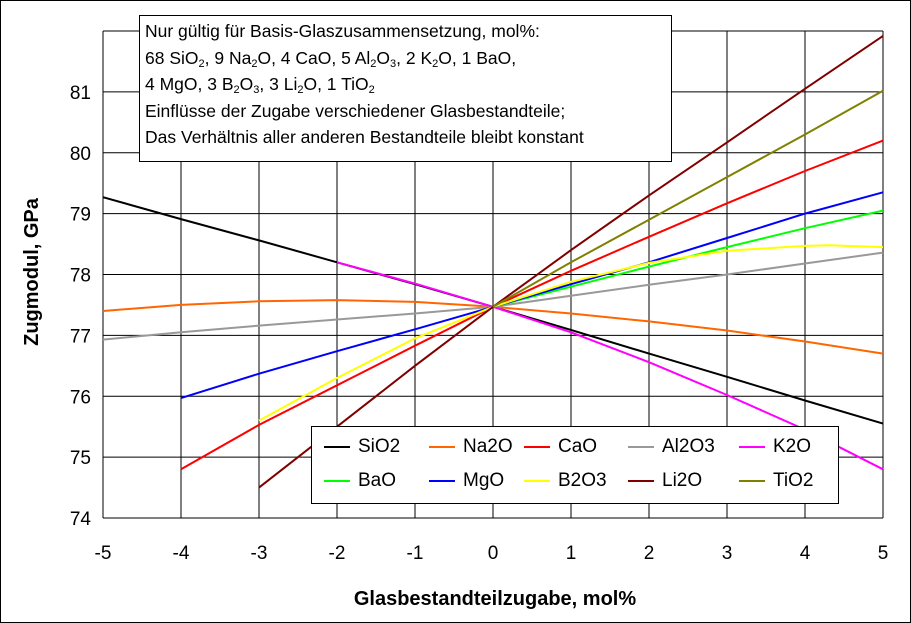 The height and width of the screenshot is (623, 911). I want to click on chart-legend: SiO2 Na2O CaO Al2O3 K2O BaO MgO B2O3 Li2O TiO2, so click(575, 465).